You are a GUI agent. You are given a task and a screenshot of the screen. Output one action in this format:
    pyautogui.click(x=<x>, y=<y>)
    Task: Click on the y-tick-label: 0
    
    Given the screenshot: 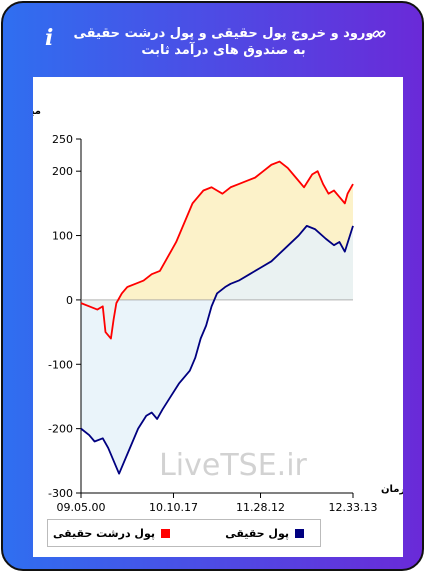 What is the action you would take?
    pyautogui.click(x=69, y=300)
    